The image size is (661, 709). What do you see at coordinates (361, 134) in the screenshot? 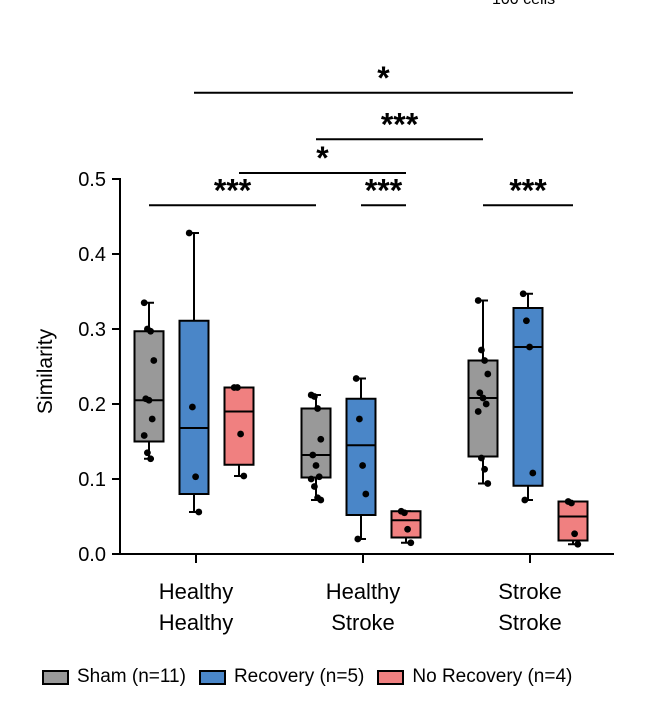
I see `significance-brackets: ******** *** ***` at bounding box center [361, 134].